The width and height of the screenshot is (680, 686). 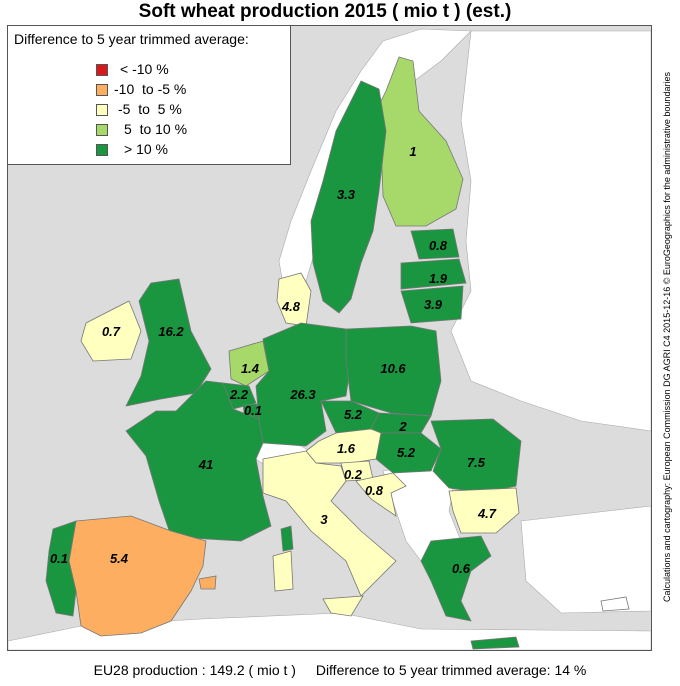 I want to click on label-hungary: 5.2, so click(x=406, y=452).